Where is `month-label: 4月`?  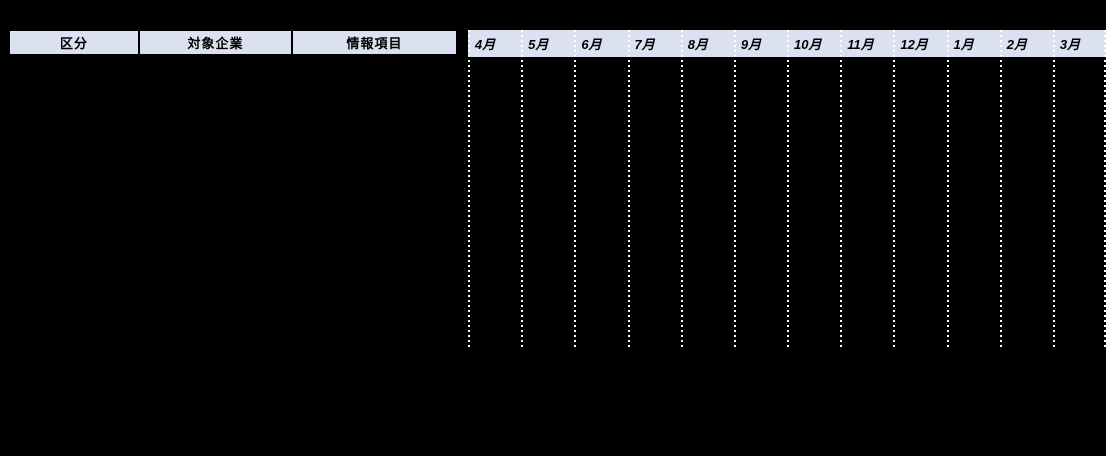 month-label: 4月 is located at coordinates (485, 44).